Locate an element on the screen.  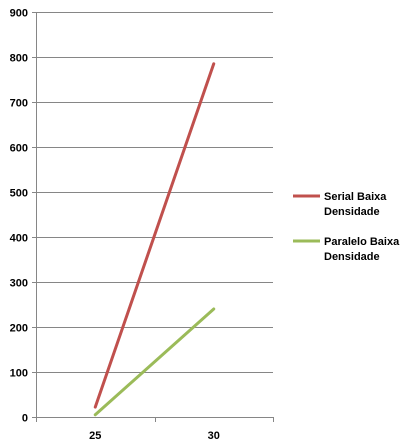
x-tick-label-25: 25 is located at coordinates (95, 436).